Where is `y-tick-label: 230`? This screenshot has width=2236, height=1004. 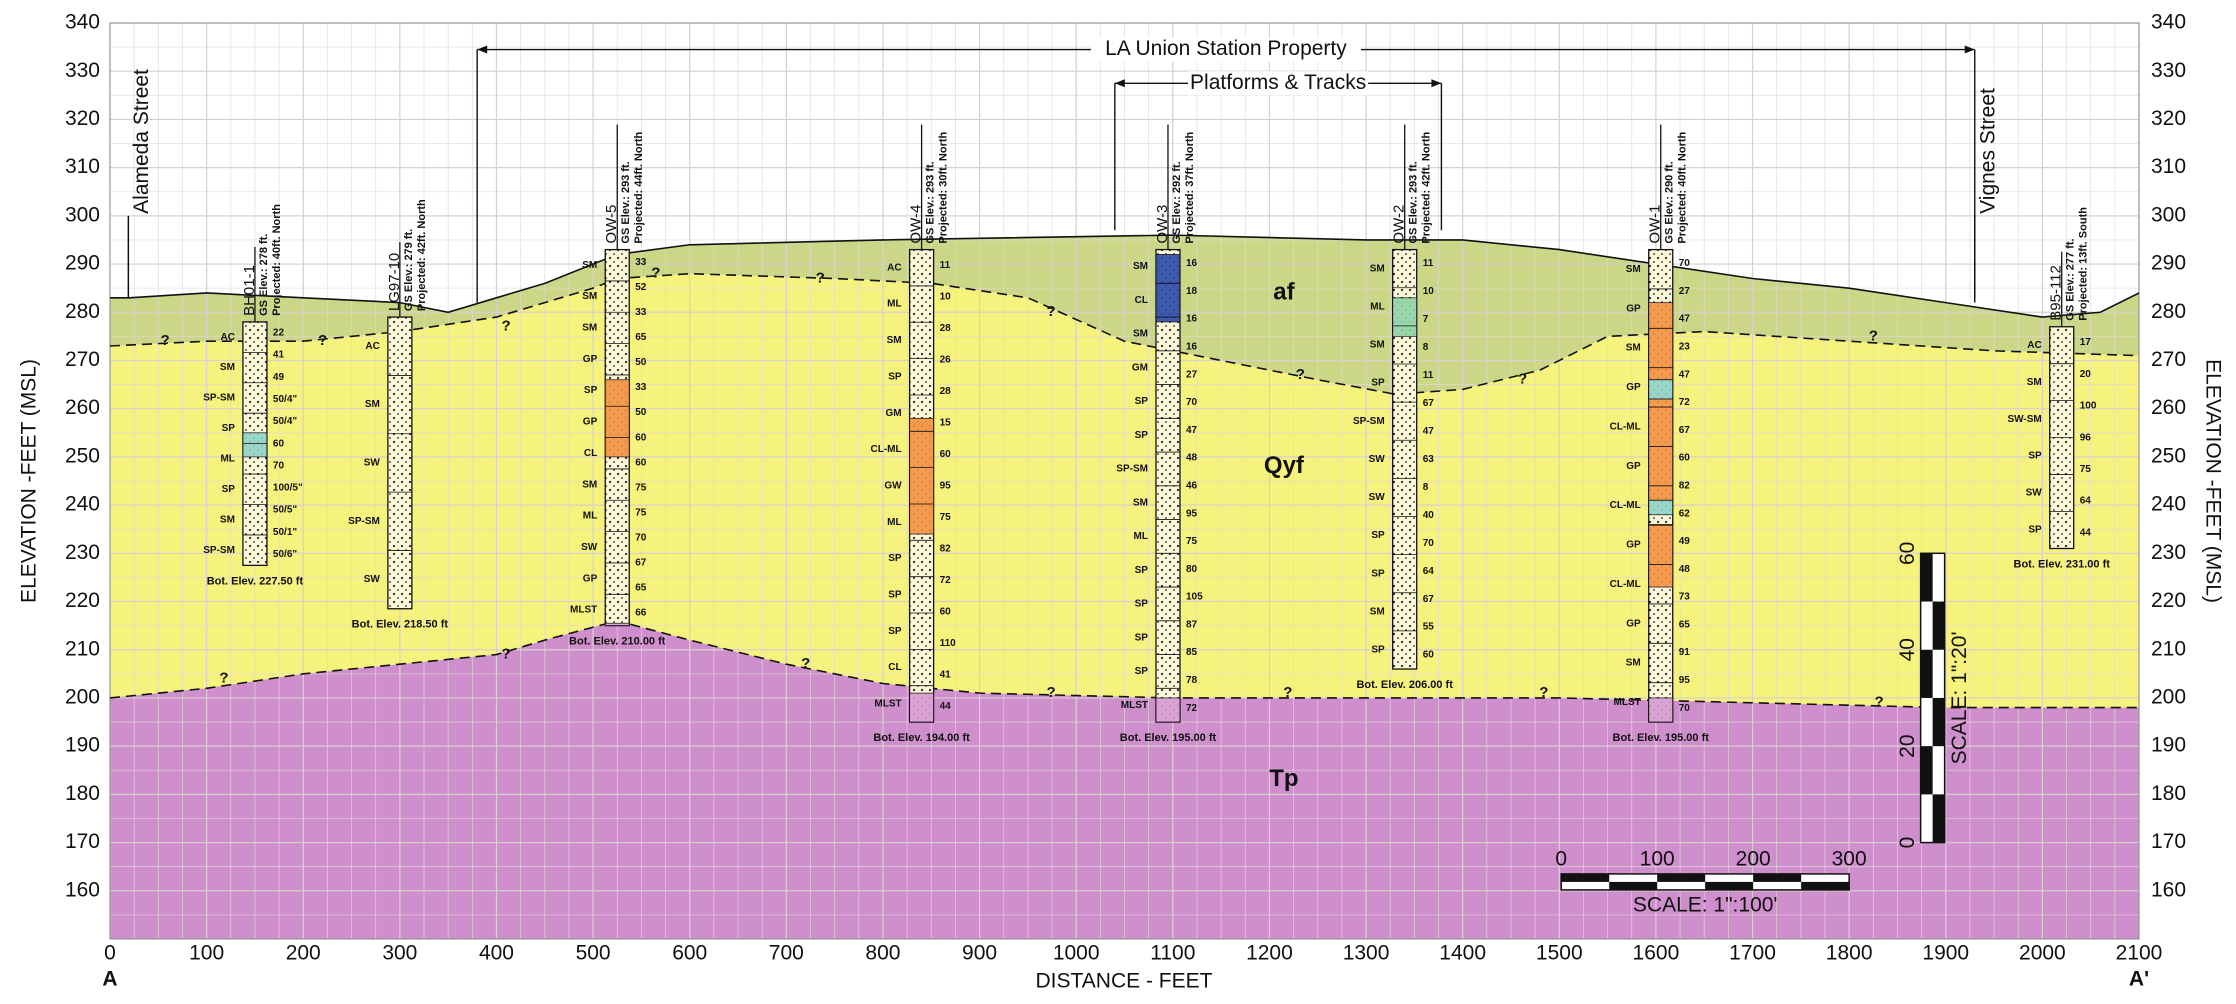 y-tick-label: 230 is located at coordinates (2168, 552).